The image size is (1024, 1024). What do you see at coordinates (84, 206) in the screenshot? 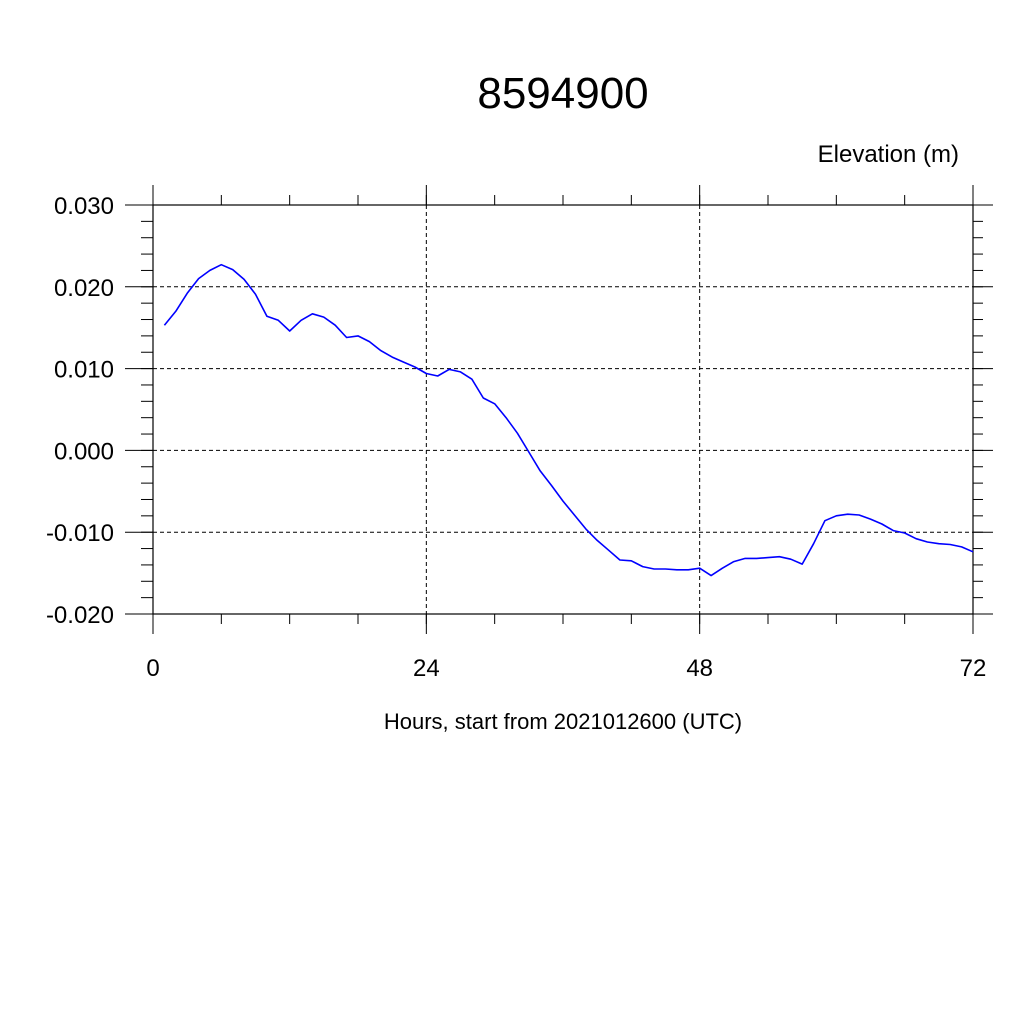
I see `y-tick-label: 0.030` at bounding box center [84, 206].